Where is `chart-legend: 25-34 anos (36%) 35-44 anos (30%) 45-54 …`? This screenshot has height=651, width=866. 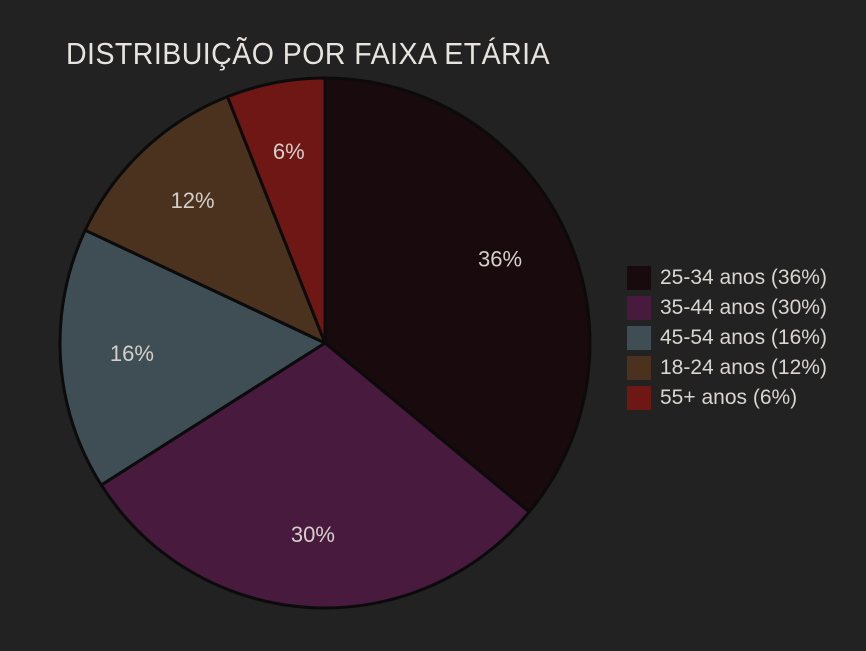 chart-legend: 25-34 anos (36%) 35-44 anos (30%) 45-54 … is located at coordinates (727, 338).